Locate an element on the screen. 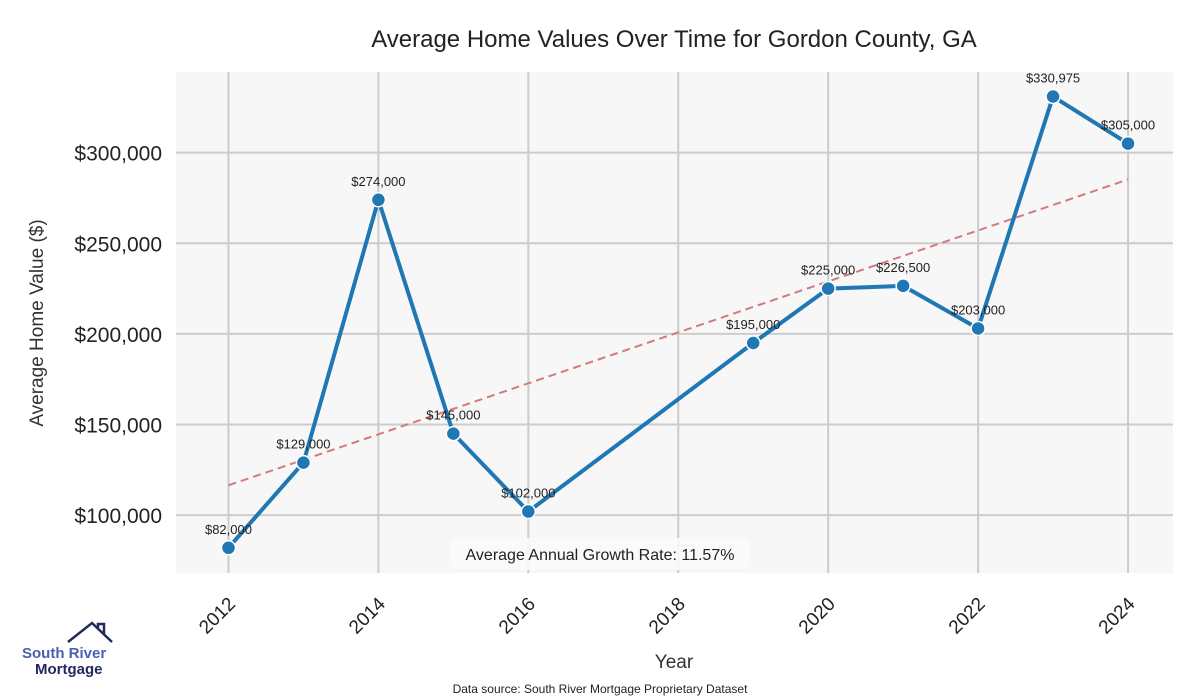 The height and width of the screenshot is (700, 1200). logo-line2: Mortgage is located at coordinates (69, 669).